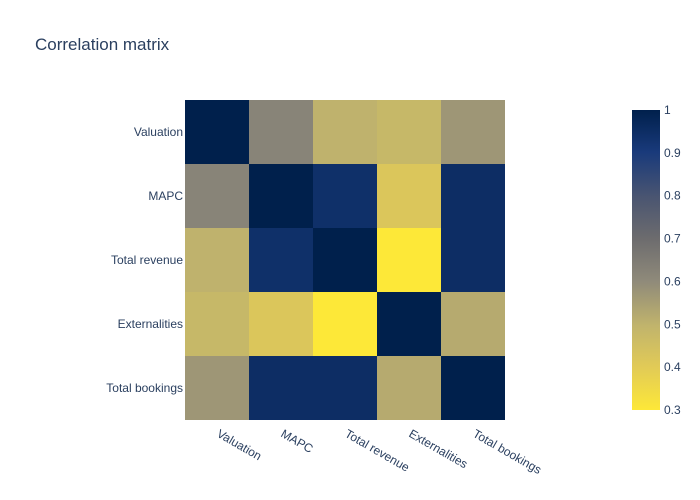  Describe the element at coordinates (672, 281) in the screenshot. I see `colorbar-tick-label: 0.6` at that location.